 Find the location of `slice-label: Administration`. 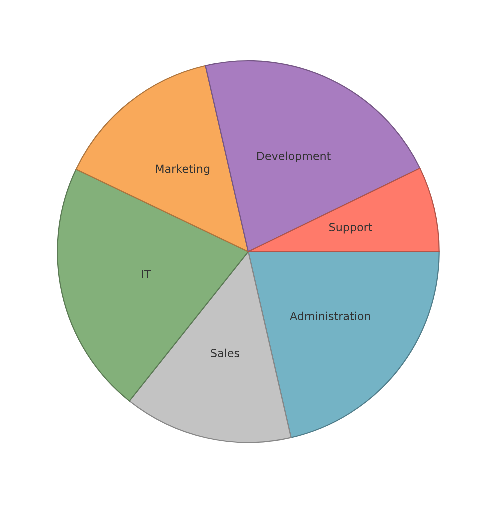

slice-label: Administration is located at coordinates (330, 316).